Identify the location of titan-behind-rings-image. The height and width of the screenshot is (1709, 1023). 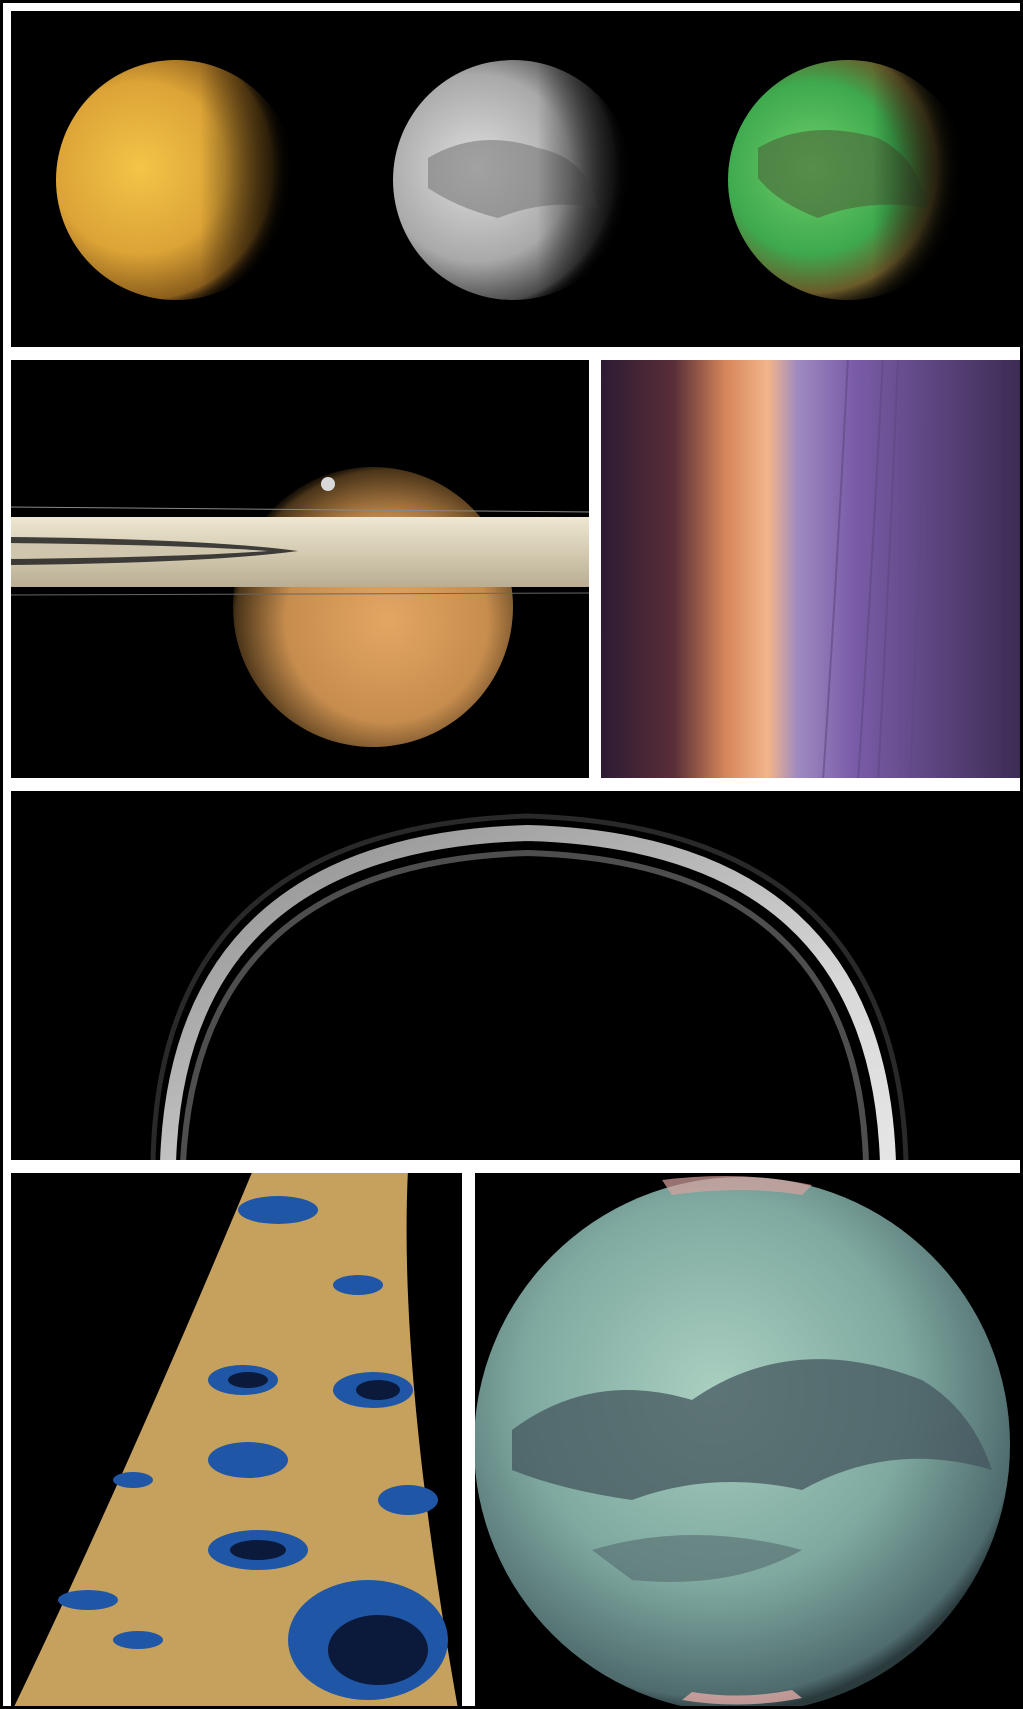
(300, 569).